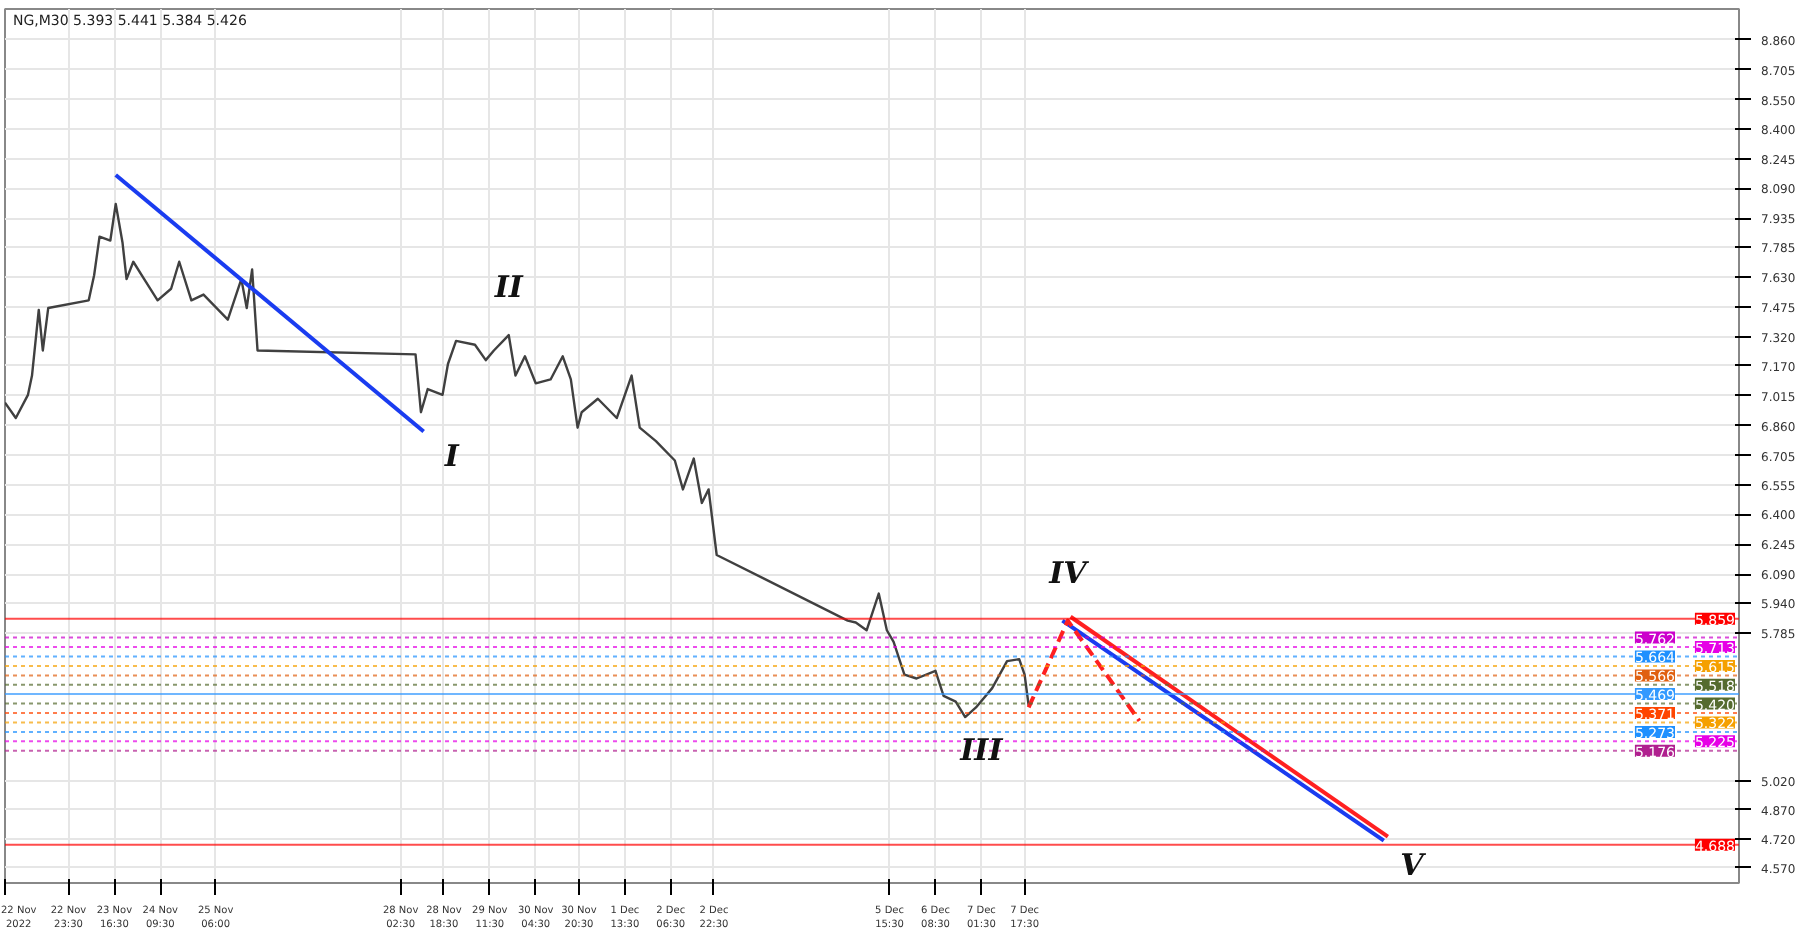 The height and width of the screenshot is (936, 1800). What do you see at coordinates (508, 287) in the screenshot?
I see `annotation: II` at bounding box center [508, 287].